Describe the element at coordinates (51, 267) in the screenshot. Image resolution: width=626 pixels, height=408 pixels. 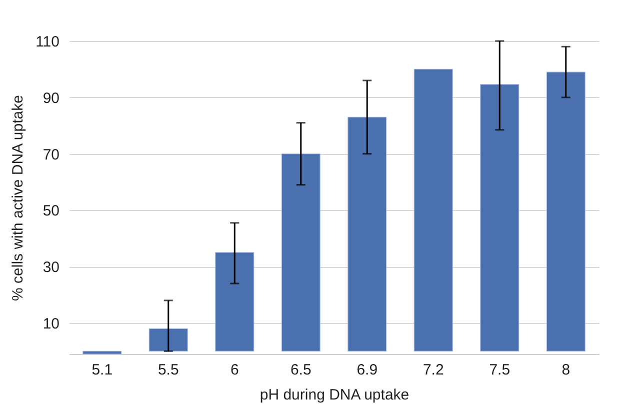
I see `y-tick-label: 30` at that location.